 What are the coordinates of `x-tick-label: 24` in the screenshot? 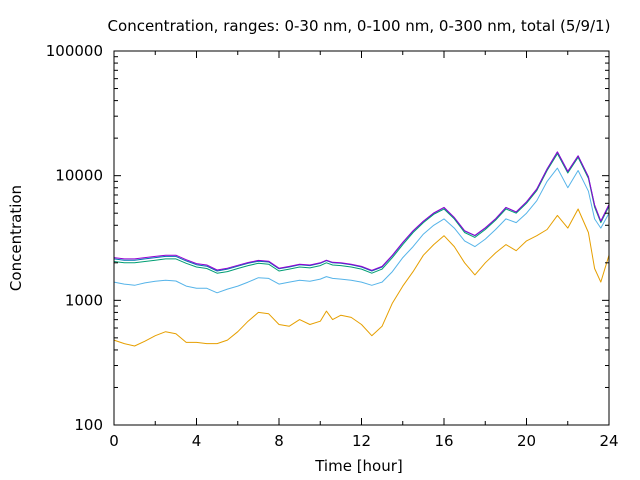 It's located at (608, 441).